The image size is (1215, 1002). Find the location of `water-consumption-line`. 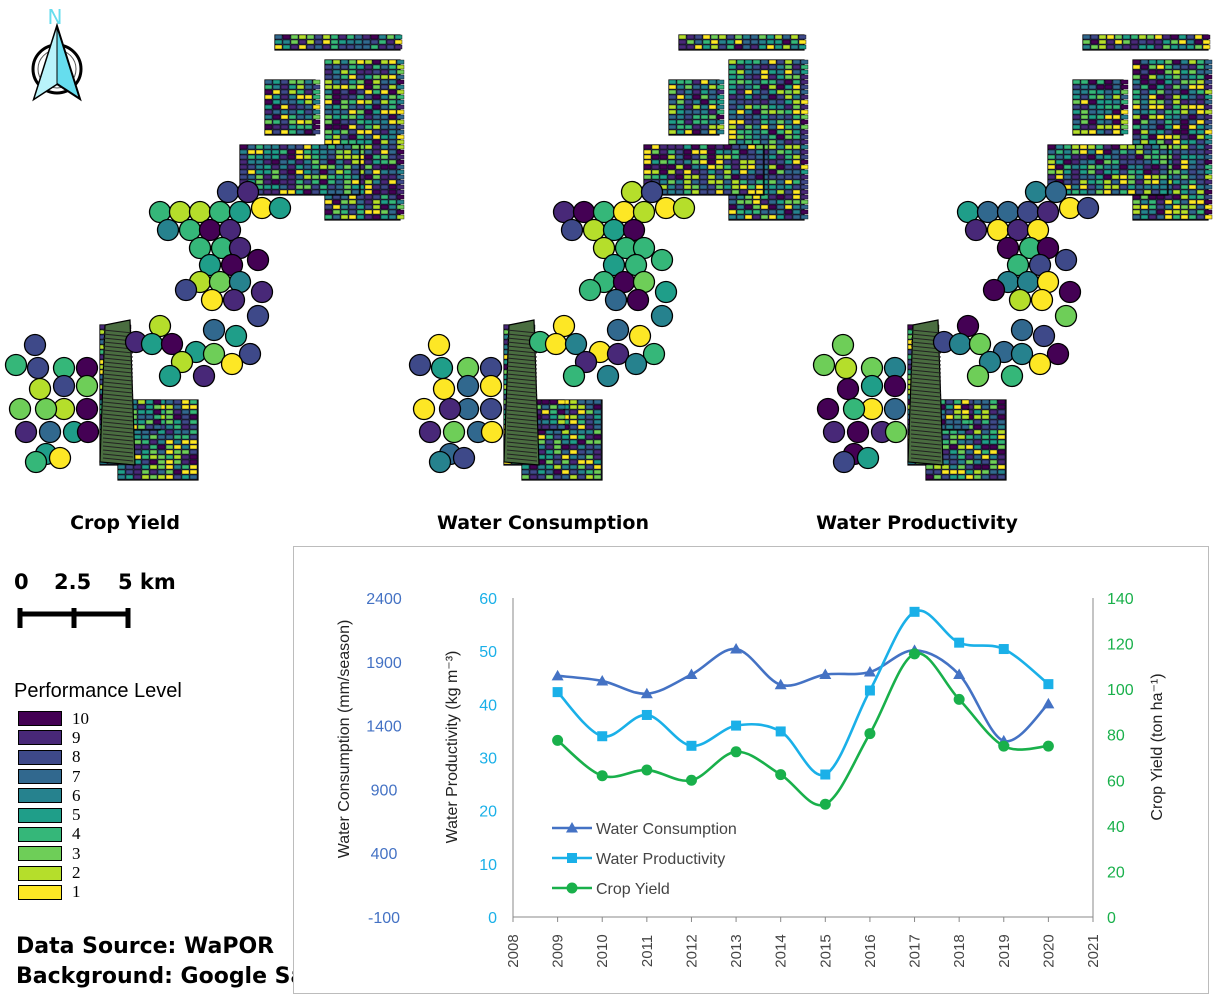

water-consumption-line is located at coordinates (803, 695).